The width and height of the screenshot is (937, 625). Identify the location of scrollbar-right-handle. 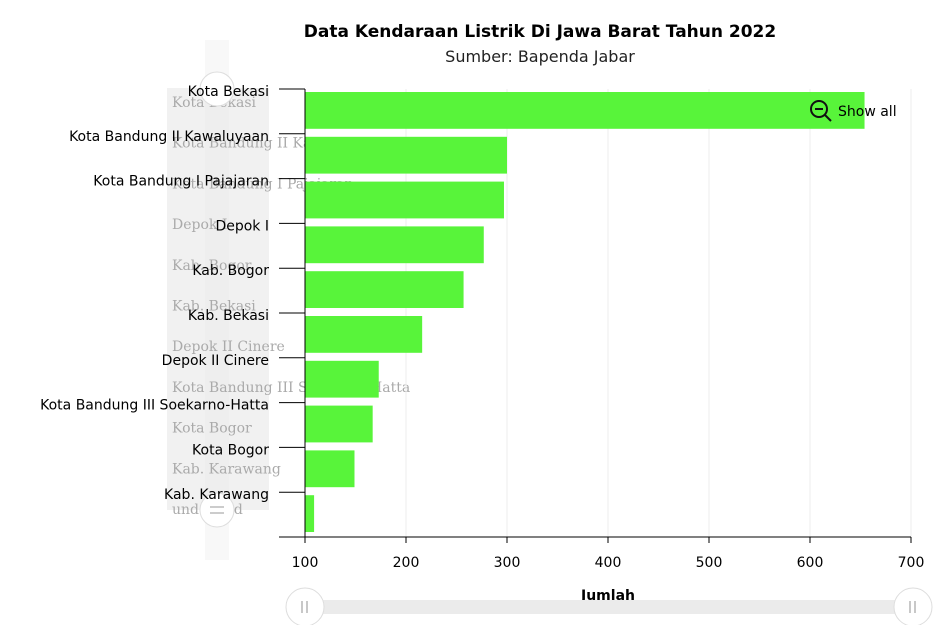
(913, 606).